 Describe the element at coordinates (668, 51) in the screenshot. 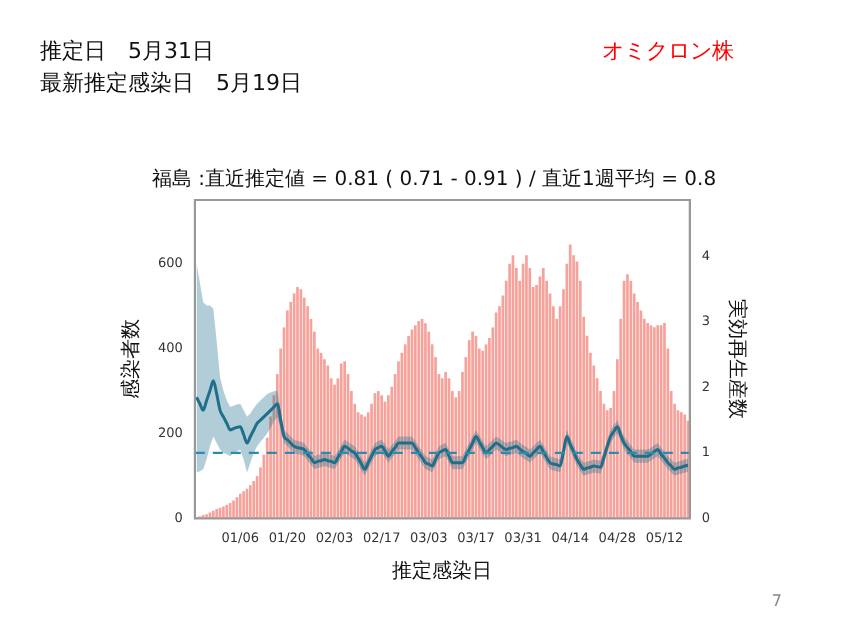

I see `text: オミクロン株` at that location.